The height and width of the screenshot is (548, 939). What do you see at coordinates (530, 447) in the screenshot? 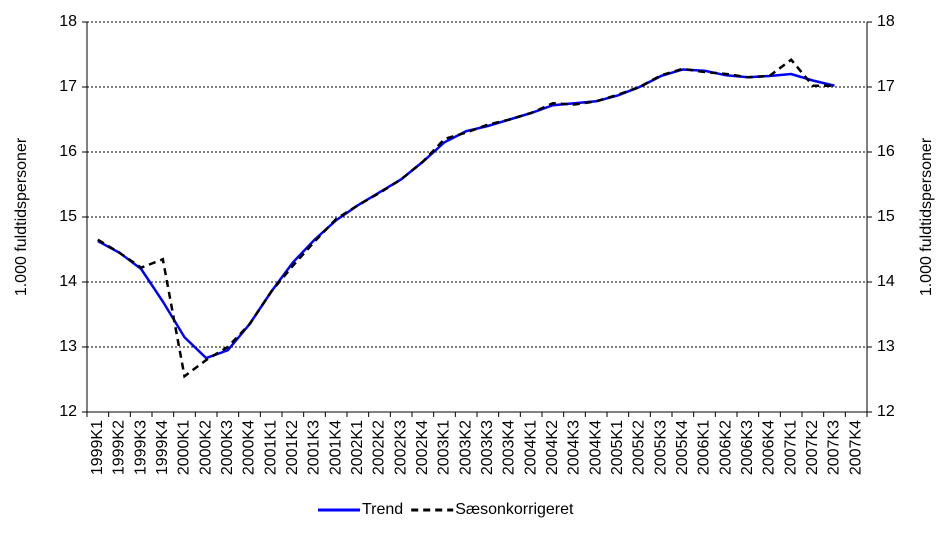
I see `x-tick-label: 2004K1` at bounding box center [530, 447].